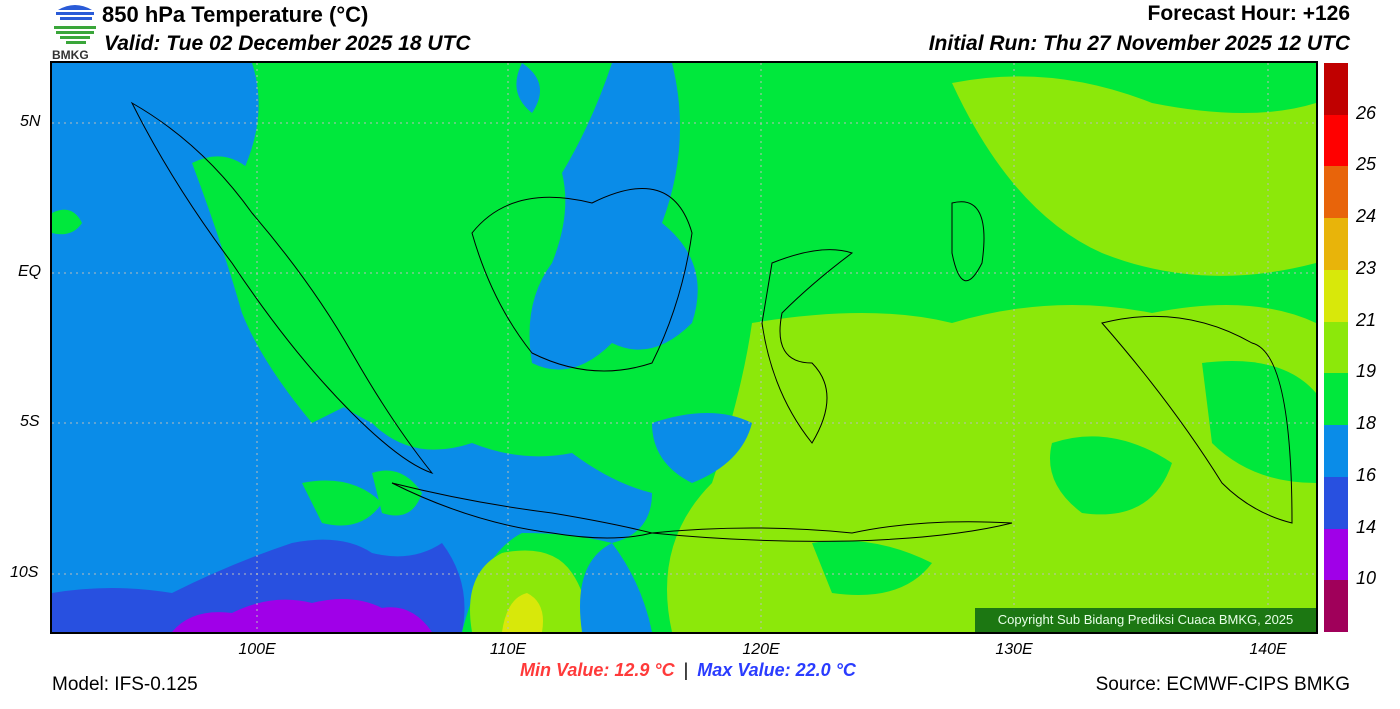 The width and height of the screenshot is (1400, 709). What do you see at coordinates (30, 271) in the screenshot?
I see `lat-tick-eq: EQ` at bounding box center [30, 271].